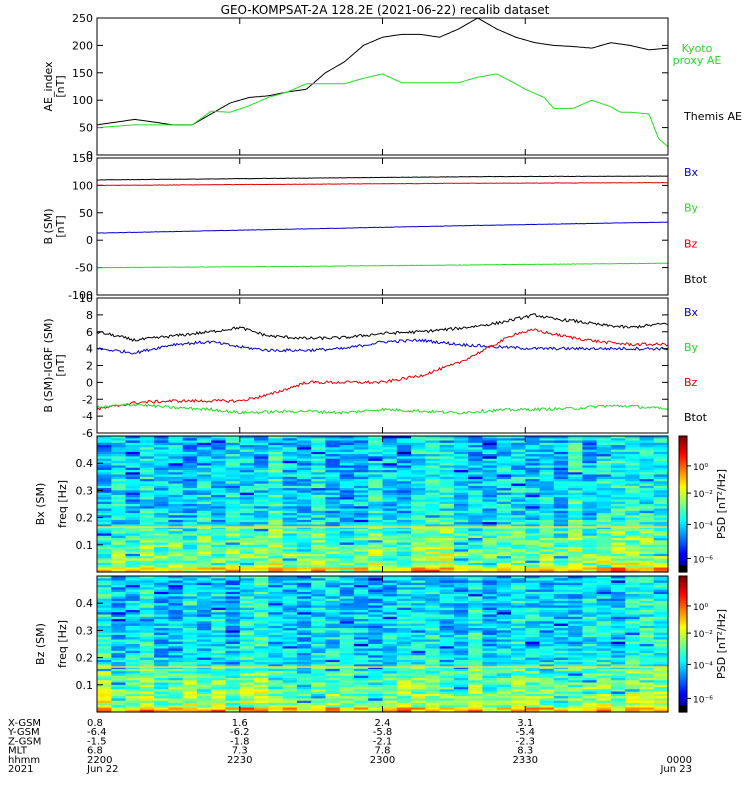 The height and width of the screenshot is (804, 750). I want to click on colorbar-tick-label: 10⁻⁴, so click(703, 526).